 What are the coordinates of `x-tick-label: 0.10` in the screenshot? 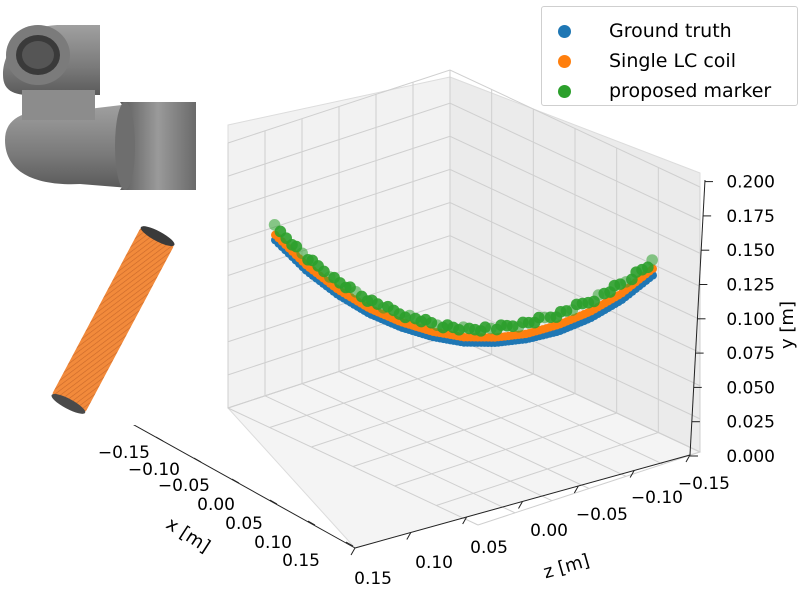 It's located at (273, 543).